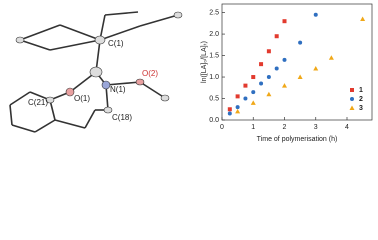 This screenshot has width=378, height=240. Describe the element at coordinates (316, 127) in the screenshot. I see `x-tick-label: 3` at that location.